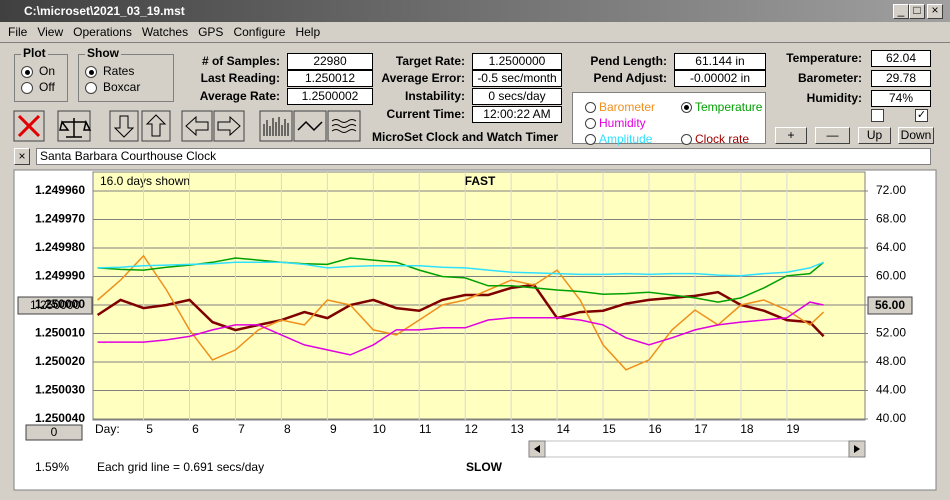  Describe the element at coordinates (145, 181) in the screenshot. I see `days-shown: 16.0 days shown` at that location.